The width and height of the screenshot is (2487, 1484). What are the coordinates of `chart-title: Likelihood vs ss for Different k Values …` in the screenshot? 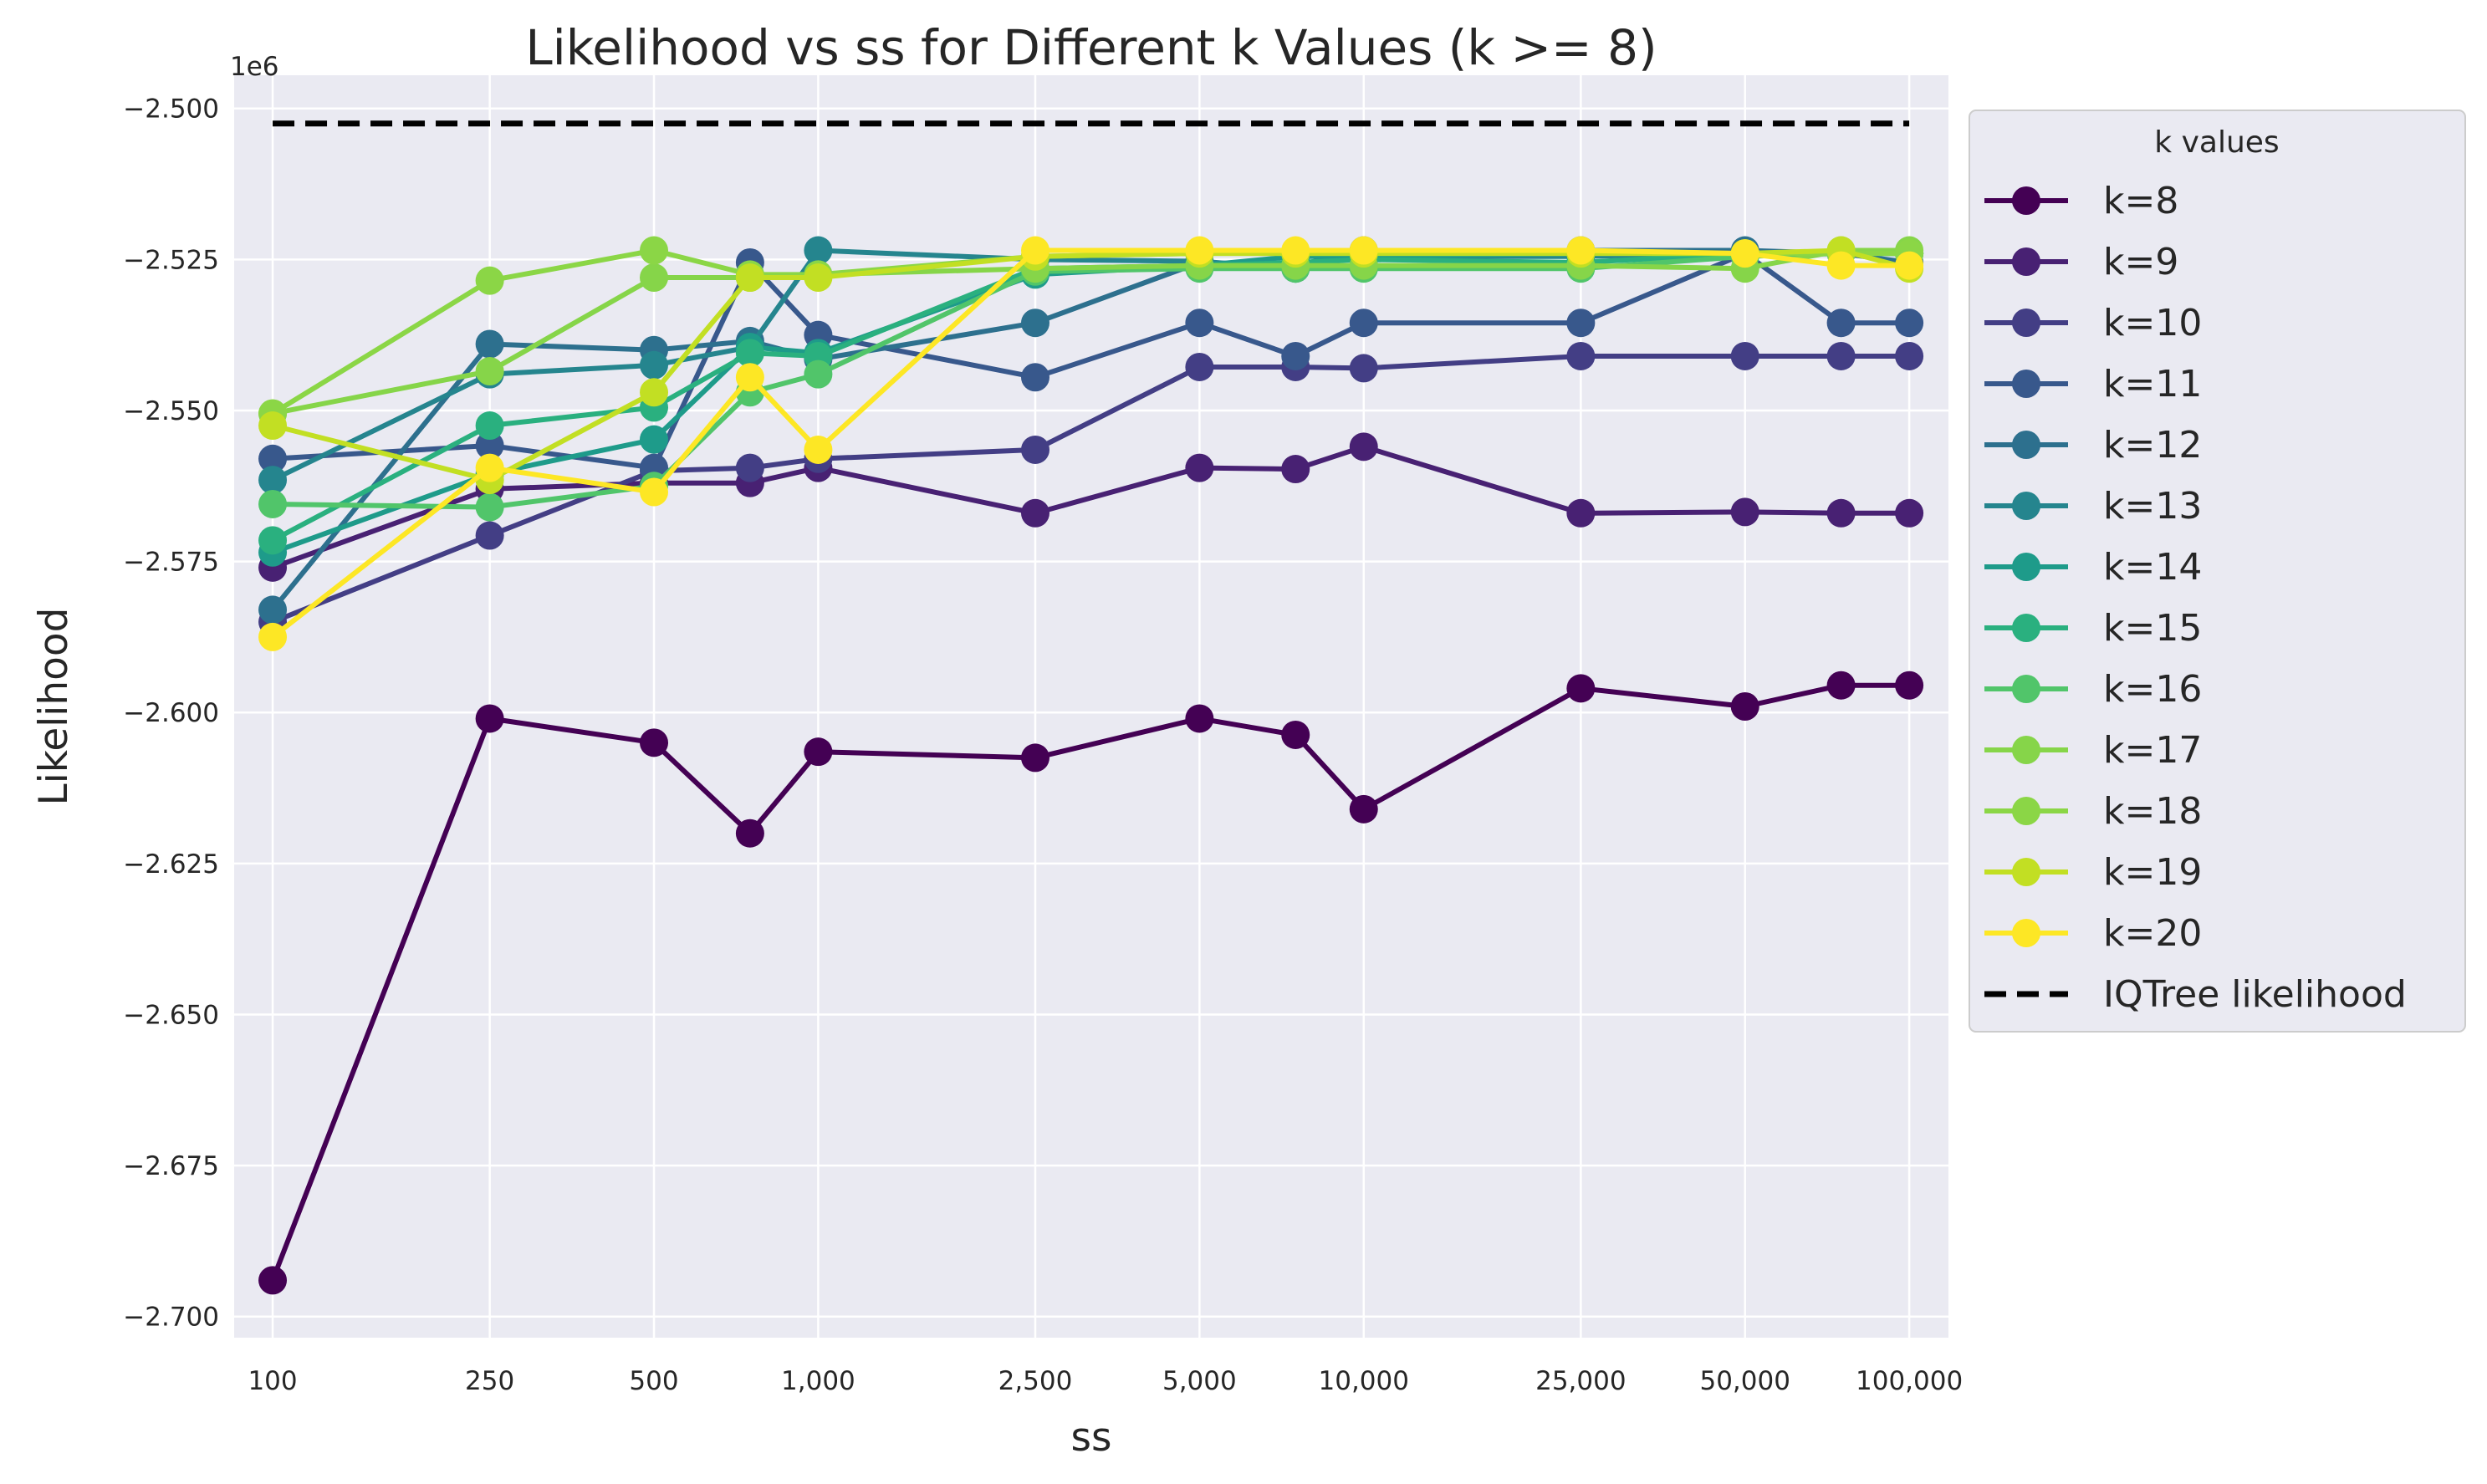 It's located at (1091, 47).